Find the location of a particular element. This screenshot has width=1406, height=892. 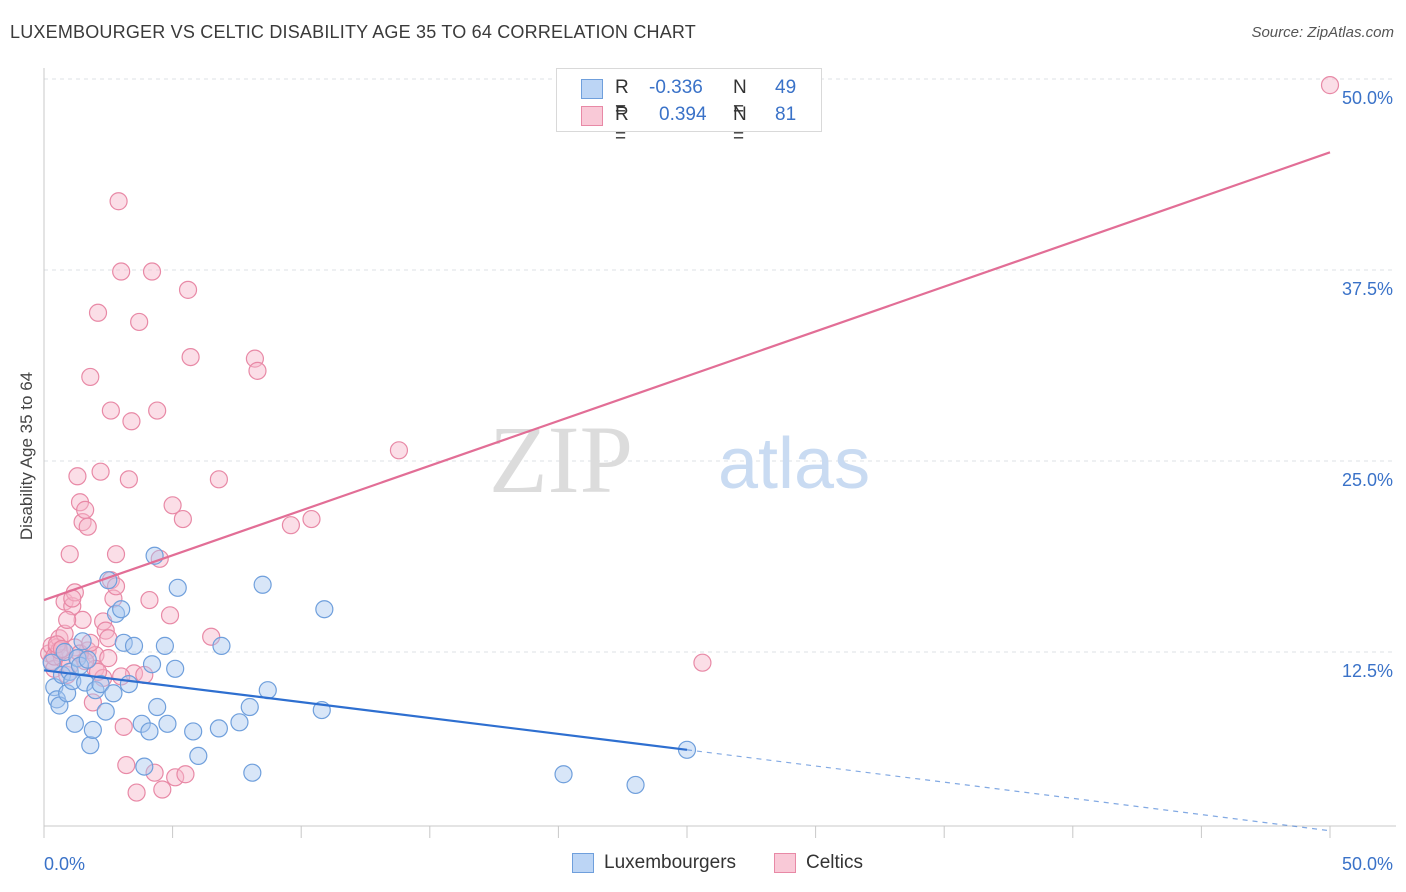

luxembourgers-legend-label: Luxembourgers is located at coordinates (670, 862).